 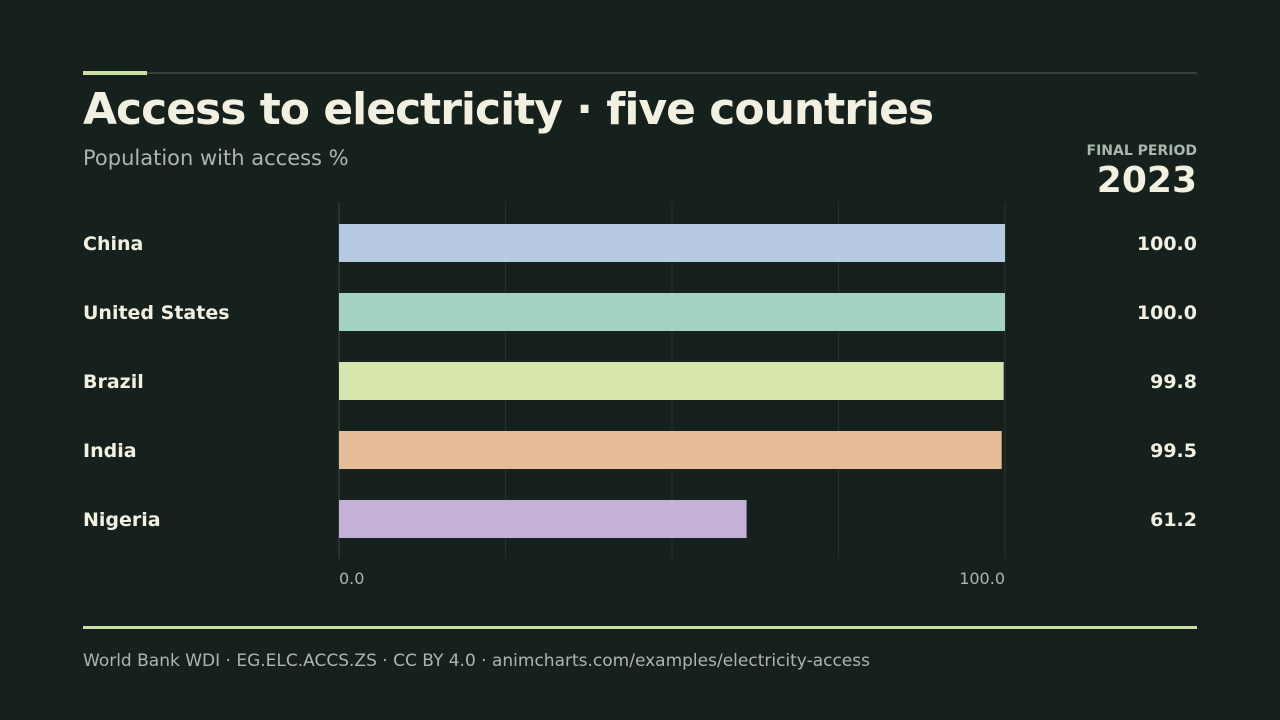 What do you see at coordinates (113, 244) in the screenshot?
I see `category-label: China` at bounding box center [113, 244].